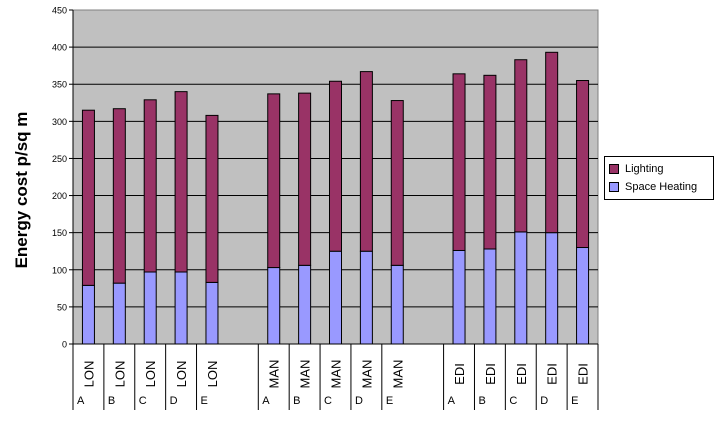 The height and width of the screenshot is (425, 718). I want to click on legend: Lighting Space Heating, so click(659, 178).